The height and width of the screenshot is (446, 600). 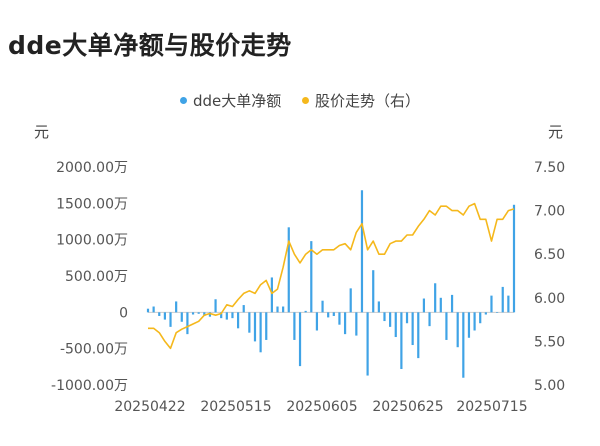 I want to click on legend-item-price: 股价走势（右）, so click(x=361, y=100).